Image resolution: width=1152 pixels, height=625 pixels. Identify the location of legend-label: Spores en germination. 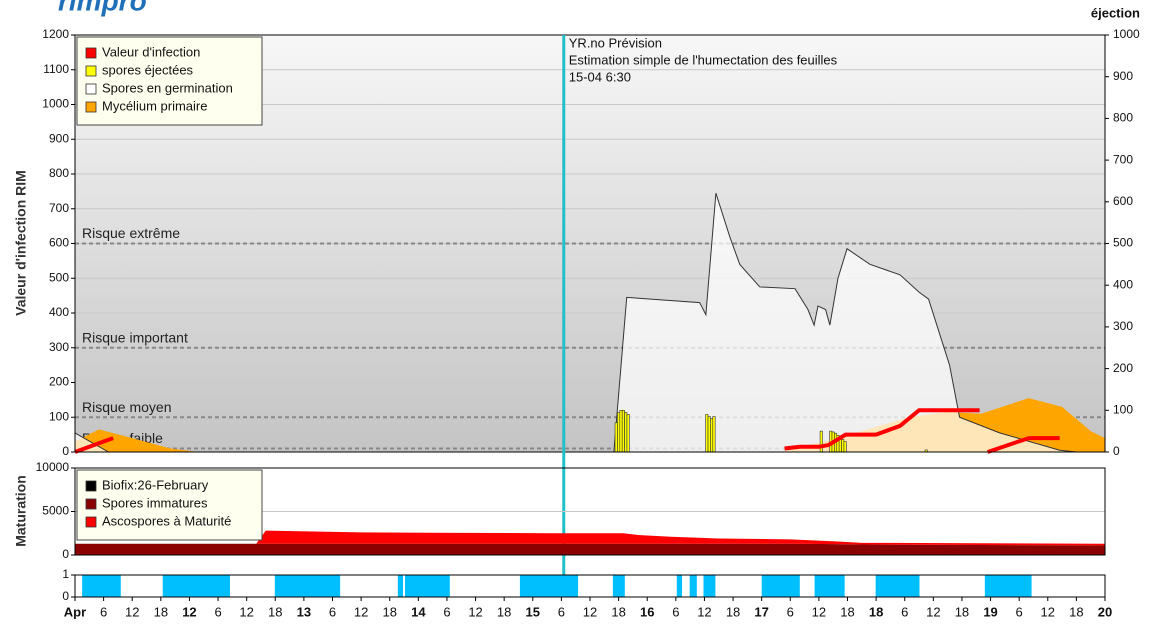
(167, 87).